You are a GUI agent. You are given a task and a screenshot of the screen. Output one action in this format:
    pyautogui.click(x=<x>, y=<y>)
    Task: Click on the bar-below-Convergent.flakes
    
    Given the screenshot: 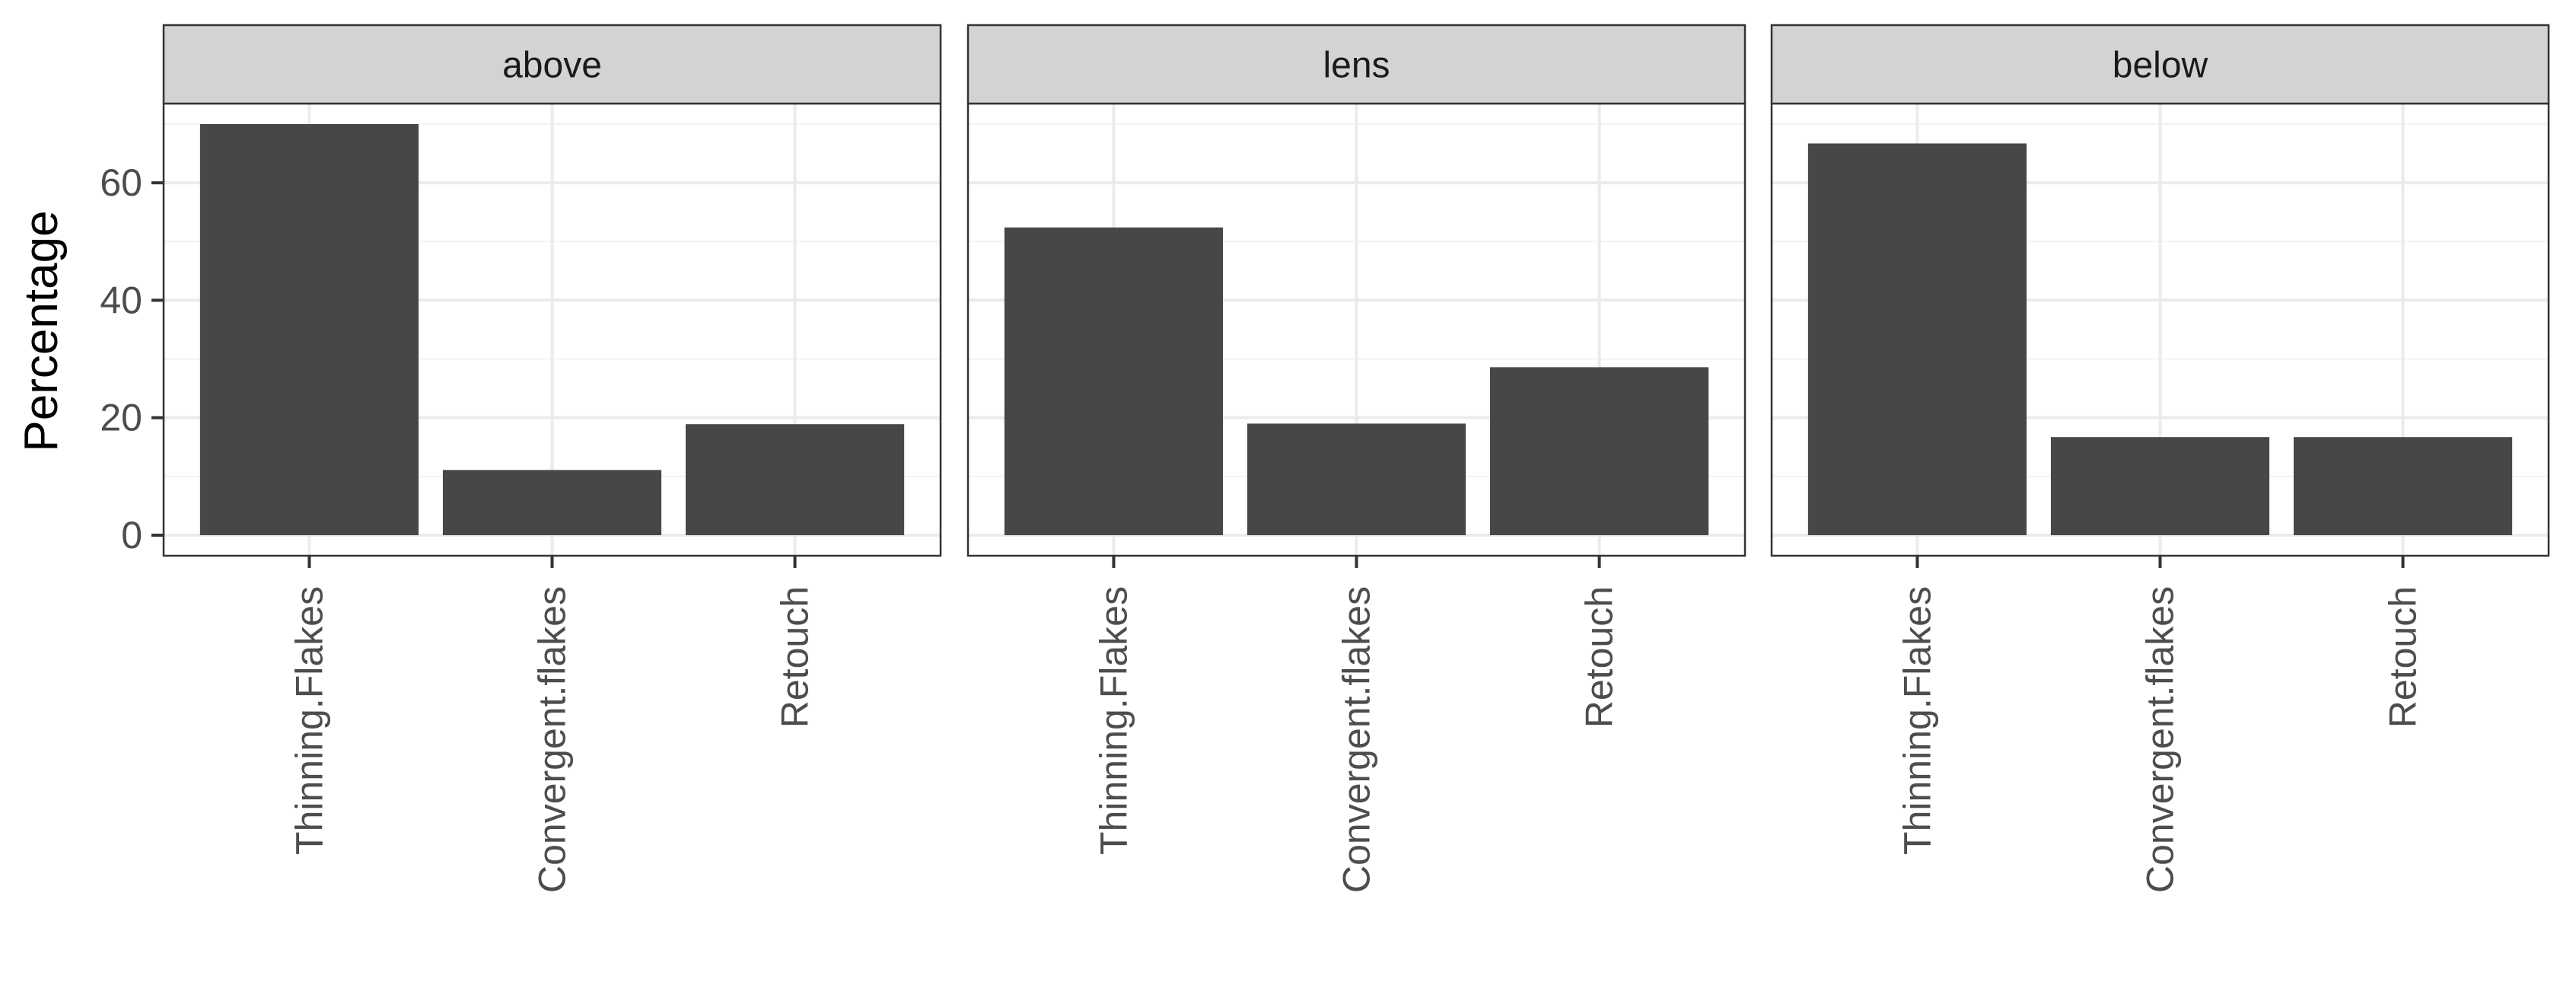 What is the action you would take?
    pyautogui.click(x=2160, y=486)
    